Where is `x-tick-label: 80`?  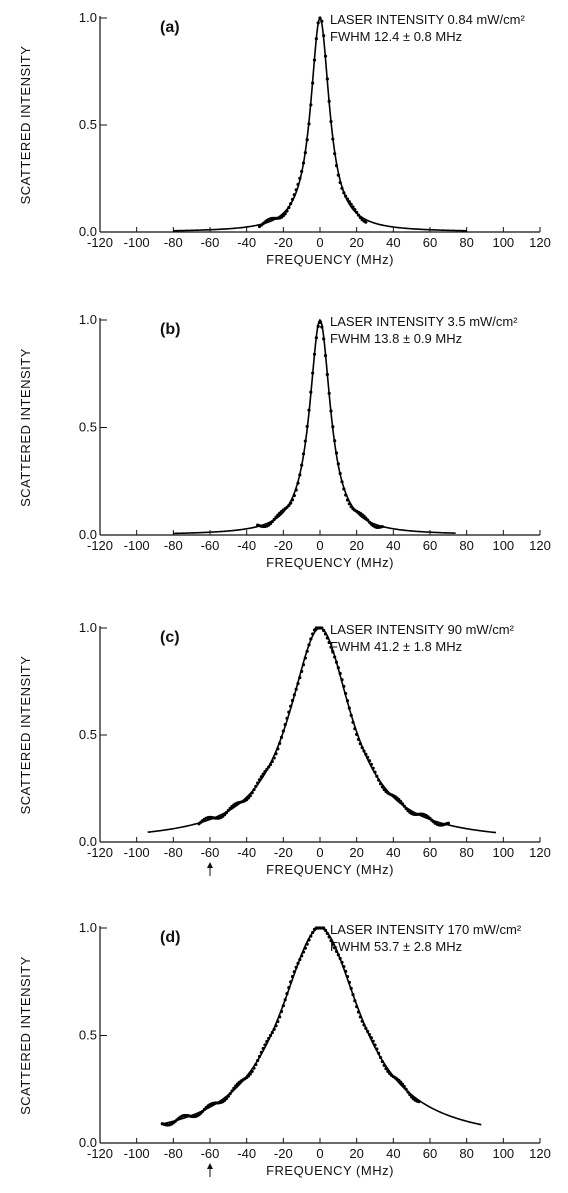
x-tick-label: 80 is located at coordinates (466, 1153).